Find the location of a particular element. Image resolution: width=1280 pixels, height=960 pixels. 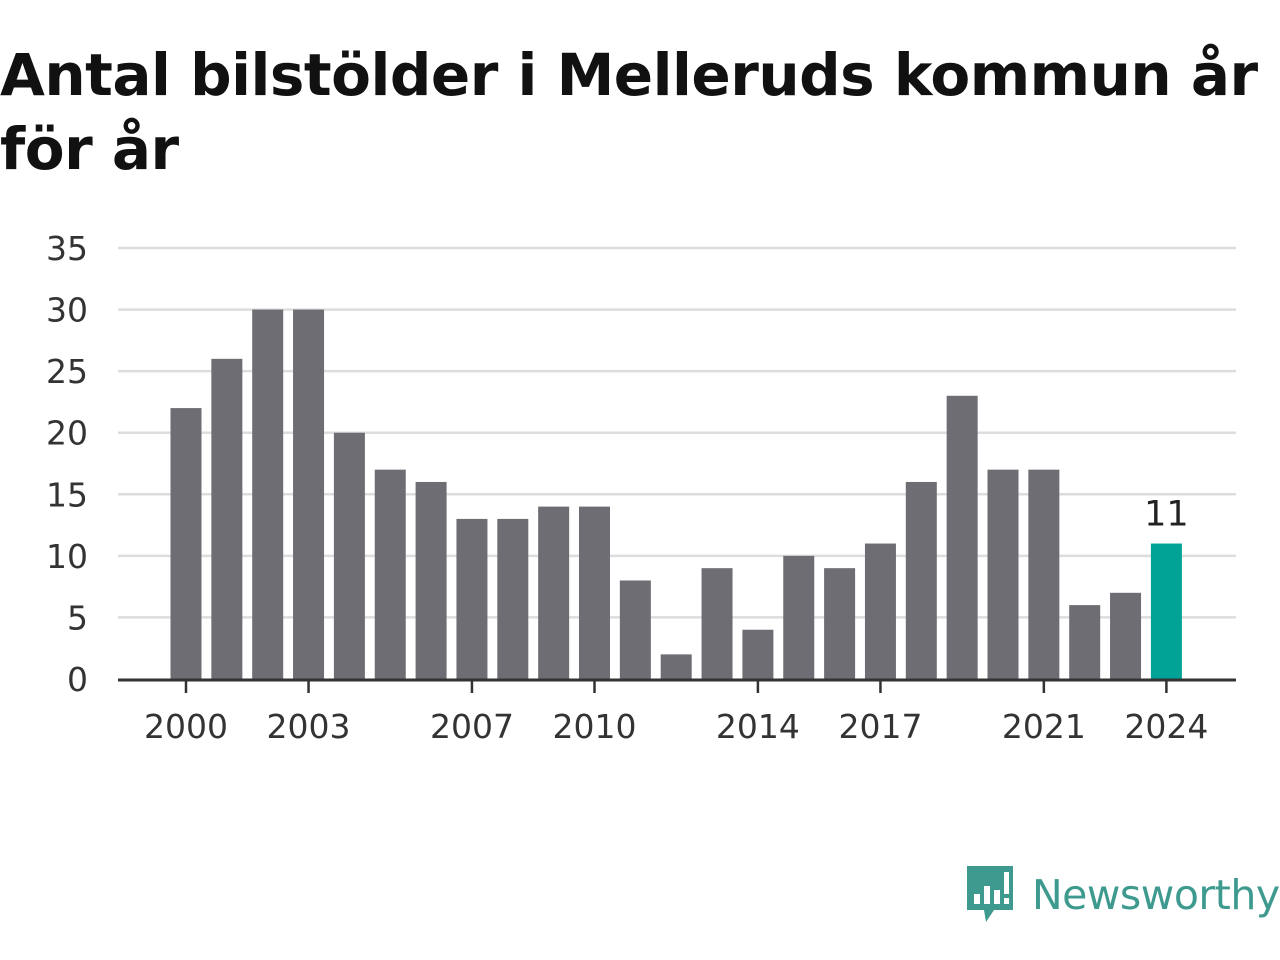

bar-2006 is located at coordinates (431, 580).